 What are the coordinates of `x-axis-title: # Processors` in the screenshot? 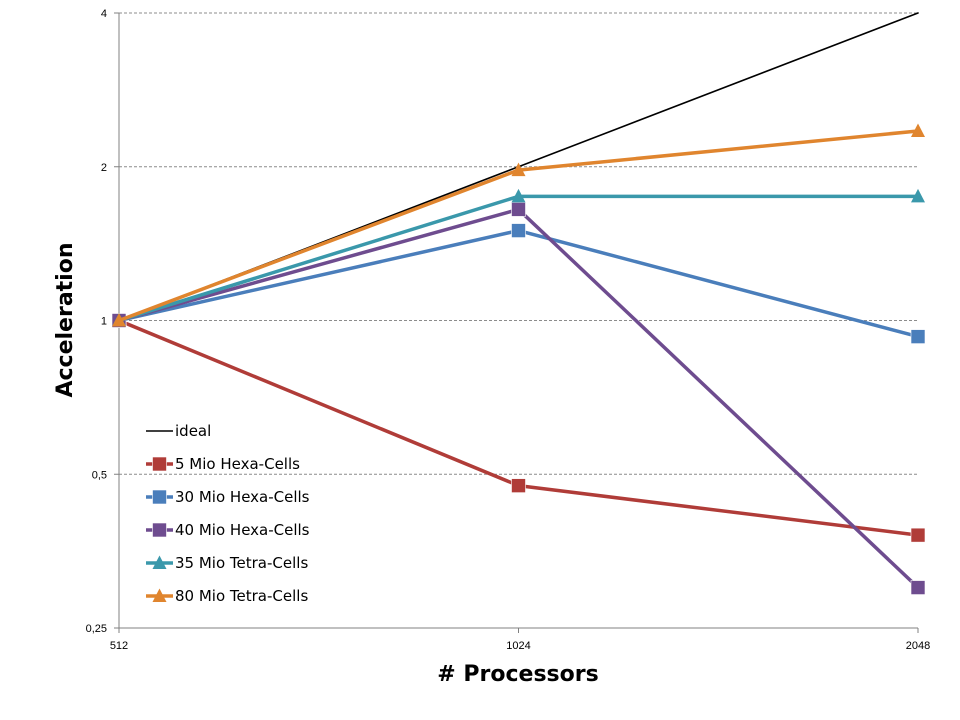 It's located at (517, 674).